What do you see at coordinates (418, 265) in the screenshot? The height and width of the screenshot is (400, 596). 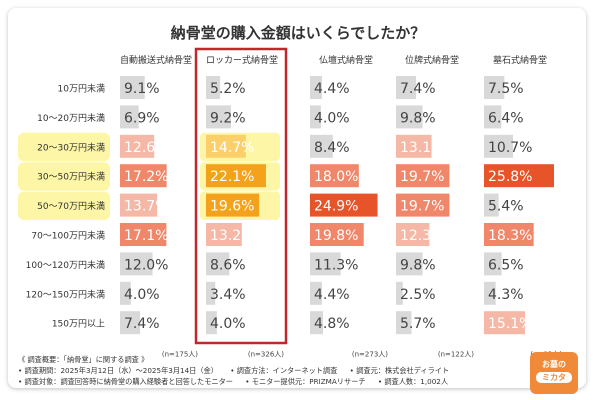 I see `value-label: 9.8%` at bounding box center [418, 265].